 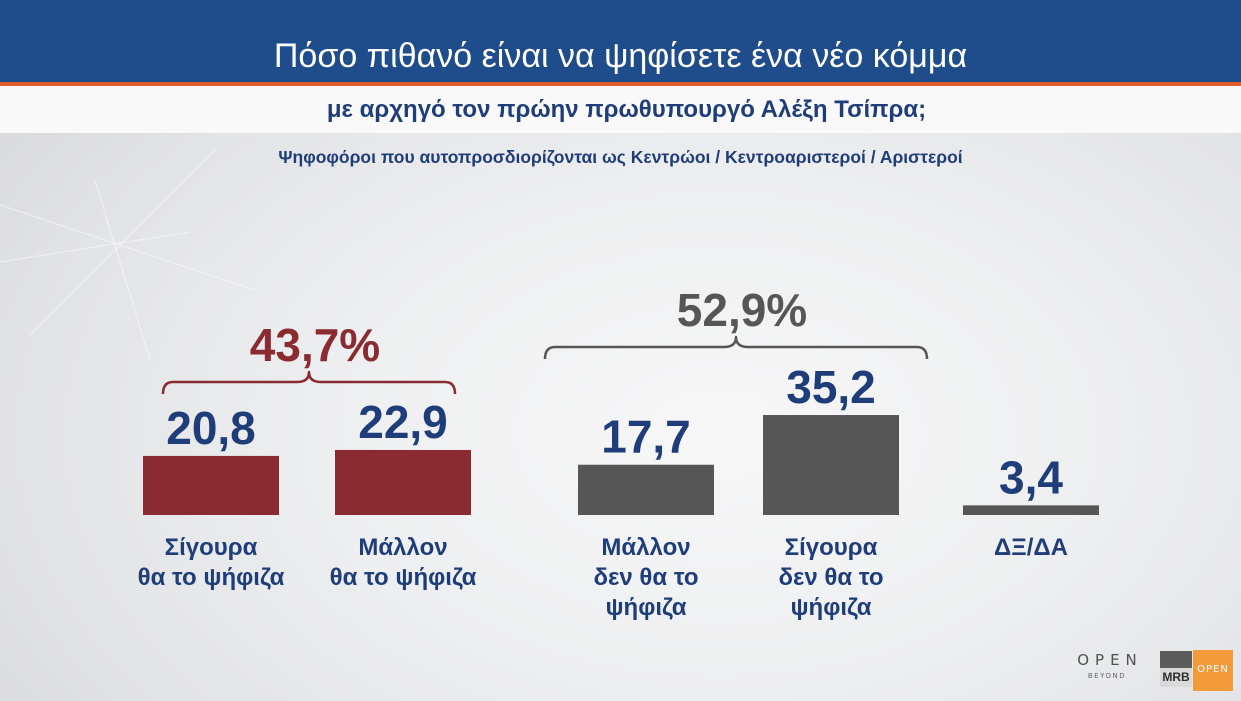 What do you see at coordinates (1031, 547) in the screenshot?
I see `category-label-4: ΔΞ/ΔΑ` at bounding box center [1031, 547].